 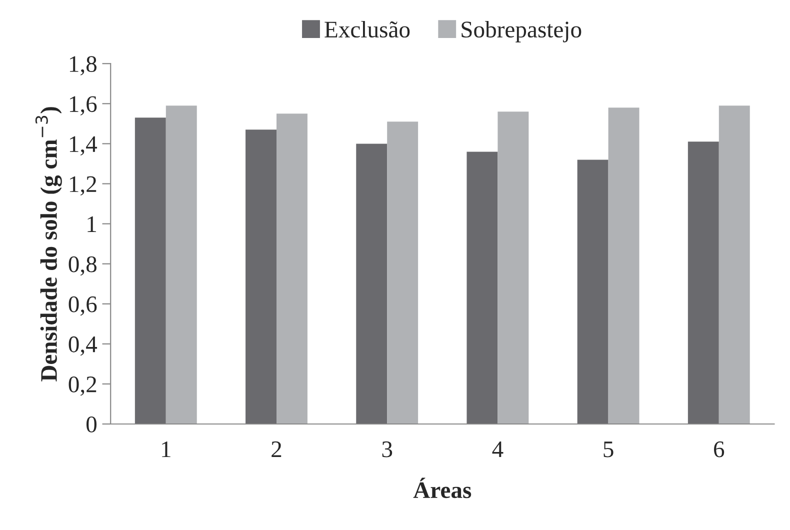 I want to click on y-tick-label: 0,4, so click(x=83, y=346).